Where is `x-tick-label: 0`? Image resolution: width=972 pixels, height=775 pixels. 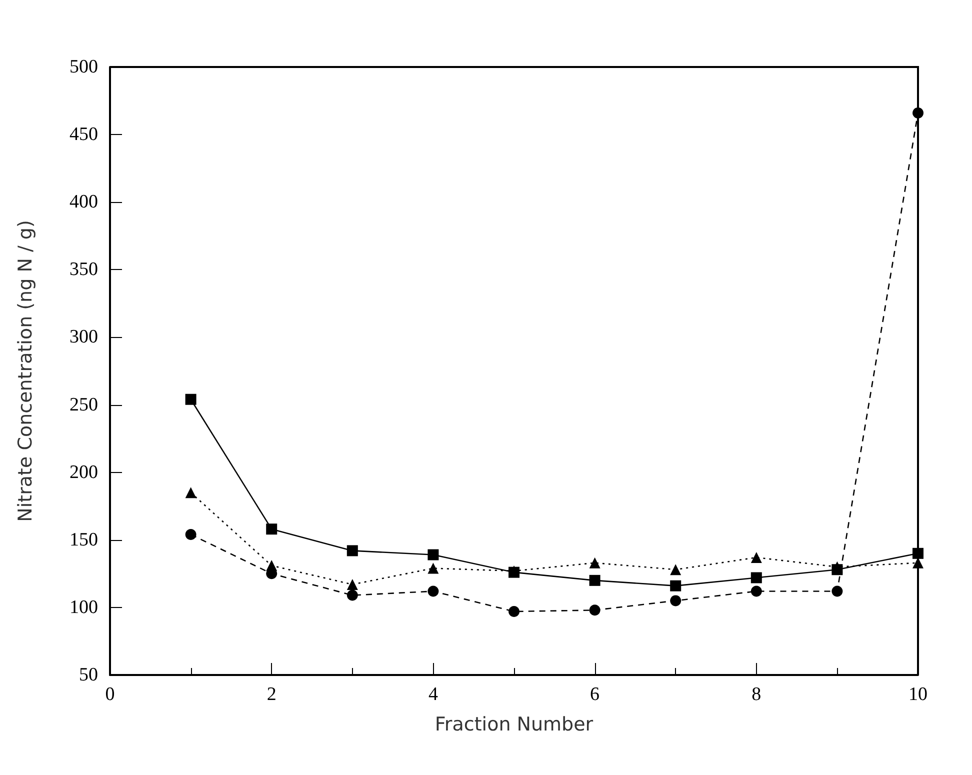
x-tick-label: 0 is located at coordinates (110, 694).